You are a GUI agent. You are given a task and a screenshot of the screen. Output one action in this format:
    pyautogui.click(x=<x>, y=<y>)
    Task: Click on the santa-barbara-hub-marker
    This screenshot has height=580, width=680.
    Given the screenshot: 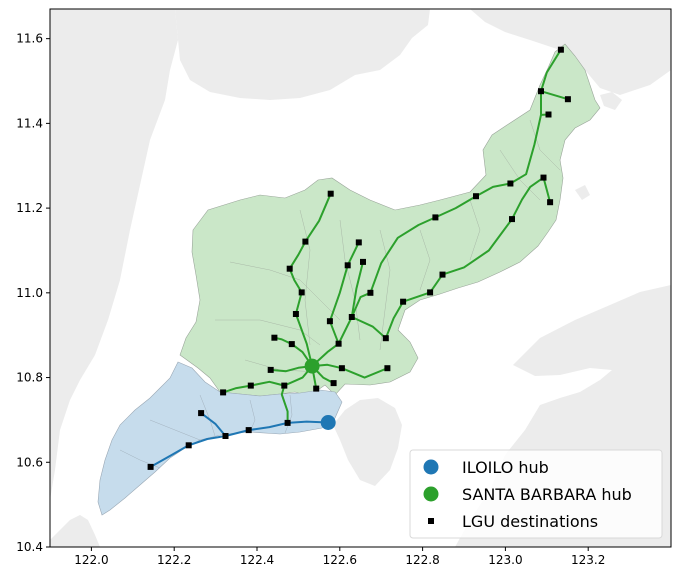 What is the action you would take?
    pyautogui.click(x=312, y=366)
    